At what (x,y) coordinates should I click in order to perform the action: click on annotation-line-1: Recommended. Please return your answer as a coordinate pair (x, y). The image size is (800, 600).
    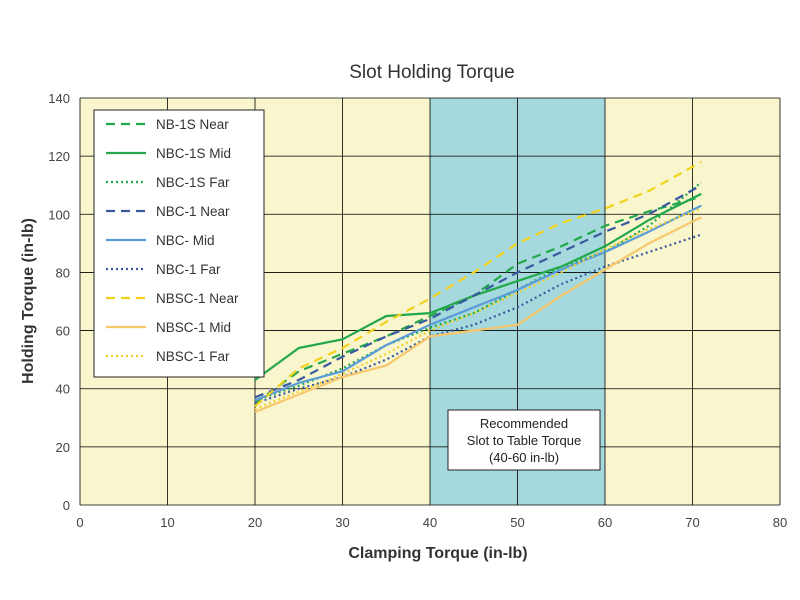
    Looking at the image, I should click on (524, 423).